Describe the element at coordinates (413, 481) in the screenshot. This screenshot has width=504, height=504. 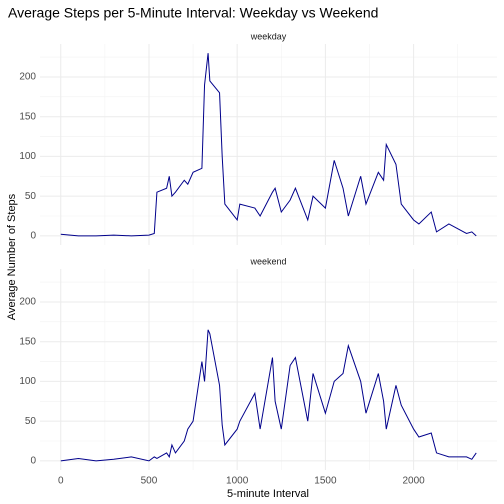
I see `x-tick-label: 2000` at that location.